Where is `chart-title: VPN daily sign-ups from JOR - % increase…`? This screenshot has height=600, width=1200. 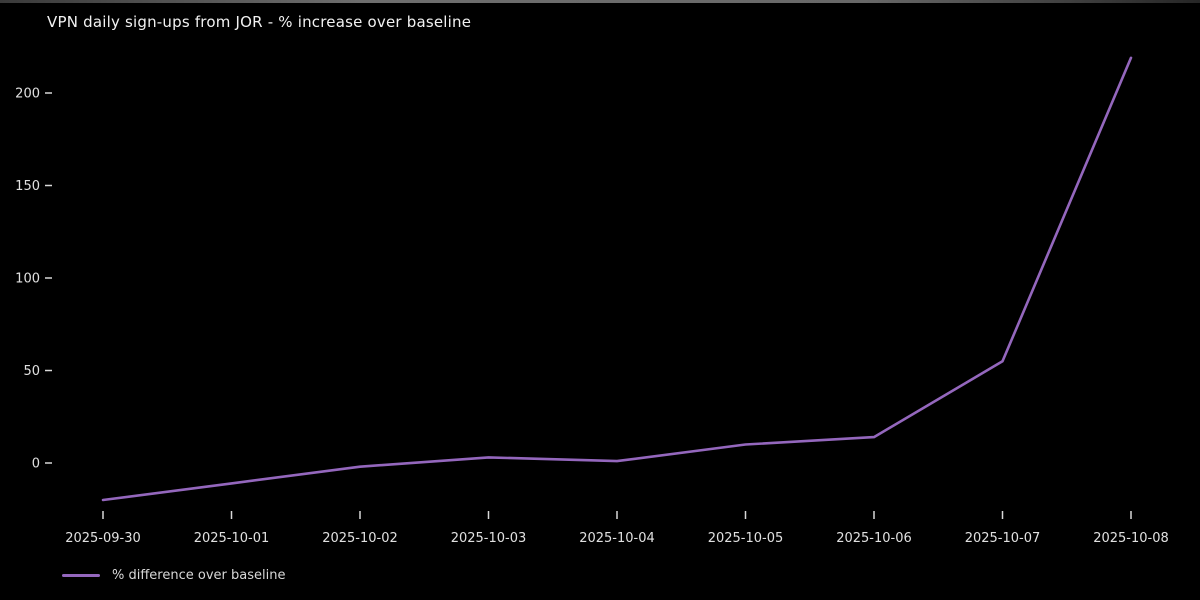
chart-title: VPN daily sign-ups from JOR - % increase… is located at coordinates (259, 22).